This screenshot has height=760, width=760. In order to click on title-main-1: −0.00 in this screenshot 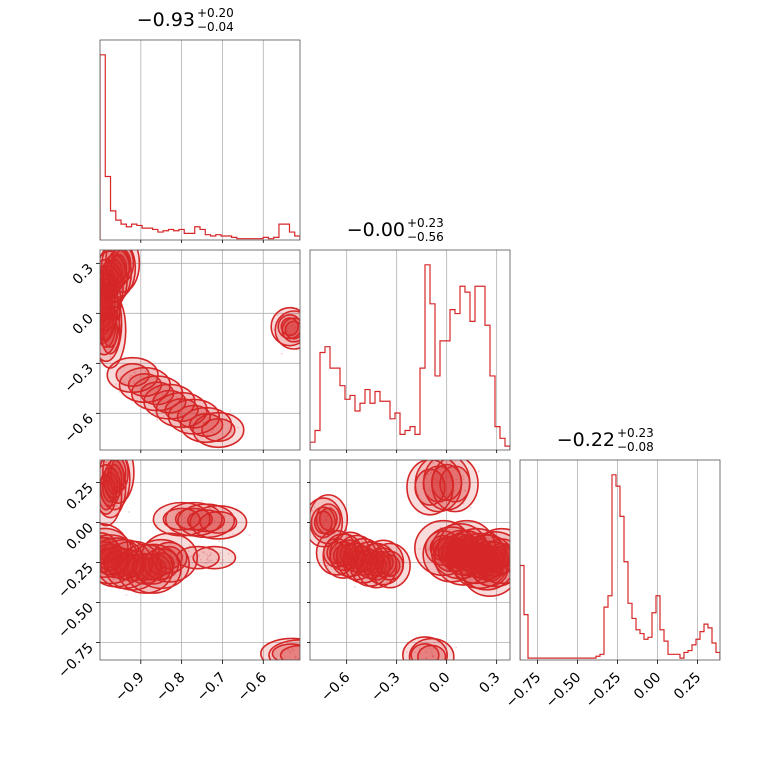, I will do `click(376, 230)`.